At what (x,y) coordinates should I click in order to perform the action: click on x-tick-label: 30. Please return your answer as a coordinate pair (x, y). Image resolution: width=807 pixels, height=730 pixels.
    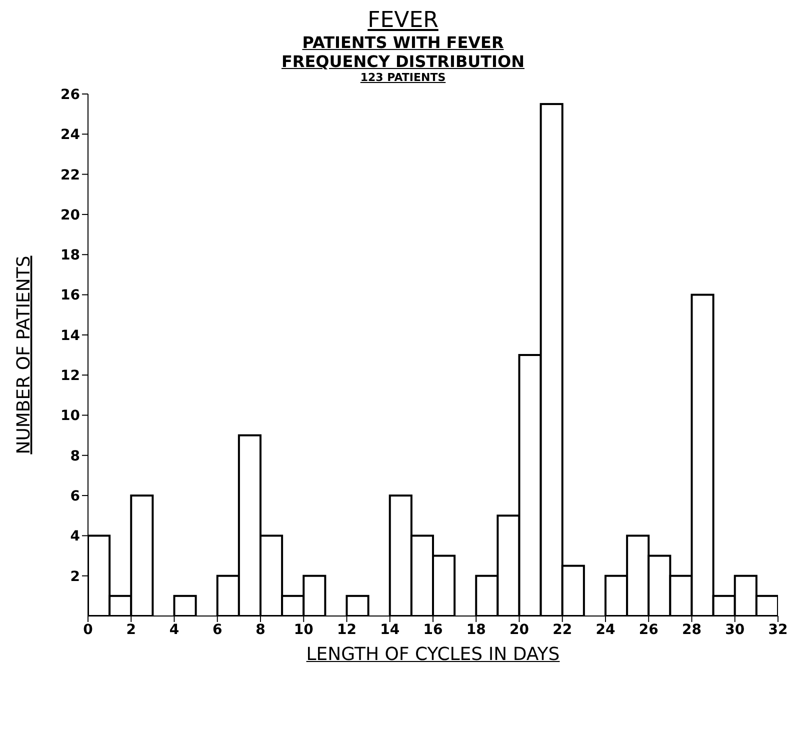
    Looking at the image, I should click on (735, 630).